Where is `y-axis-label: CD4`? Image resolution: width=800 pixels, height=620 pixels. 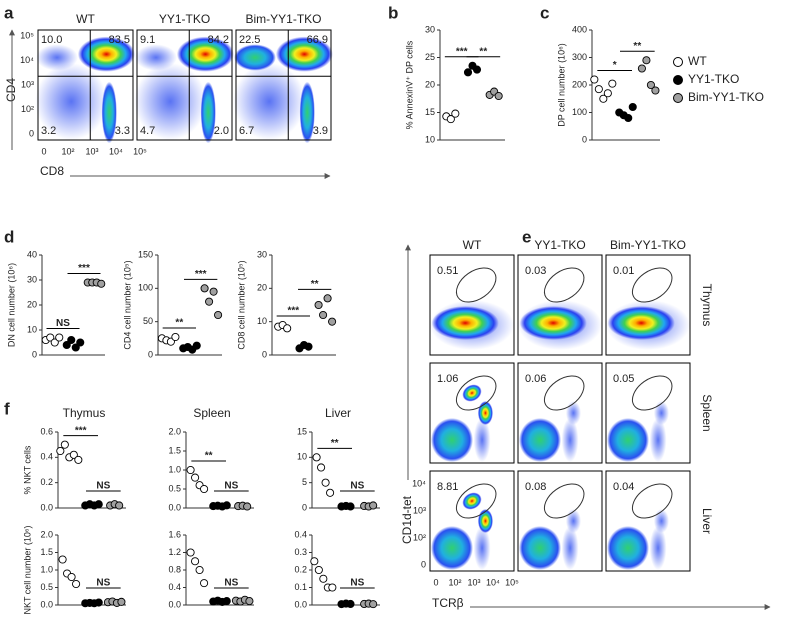 y-axis-label: CD4 is located at coordinates (11, 90).